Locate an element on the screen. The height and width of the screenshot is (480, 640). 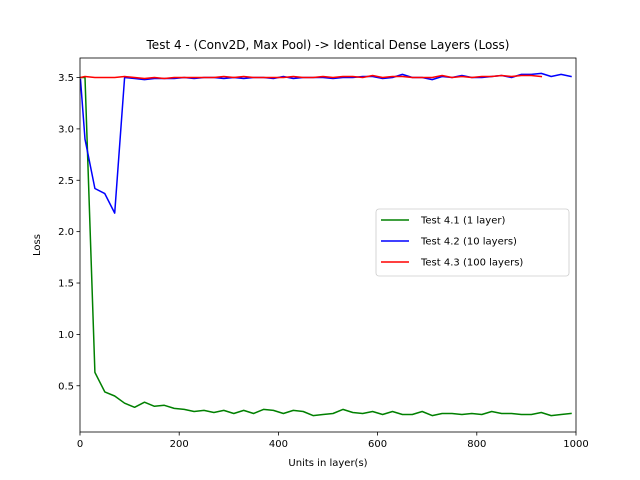
x-axis: 0 200 400 600 800 1000 is located at coordinates (333, 441).